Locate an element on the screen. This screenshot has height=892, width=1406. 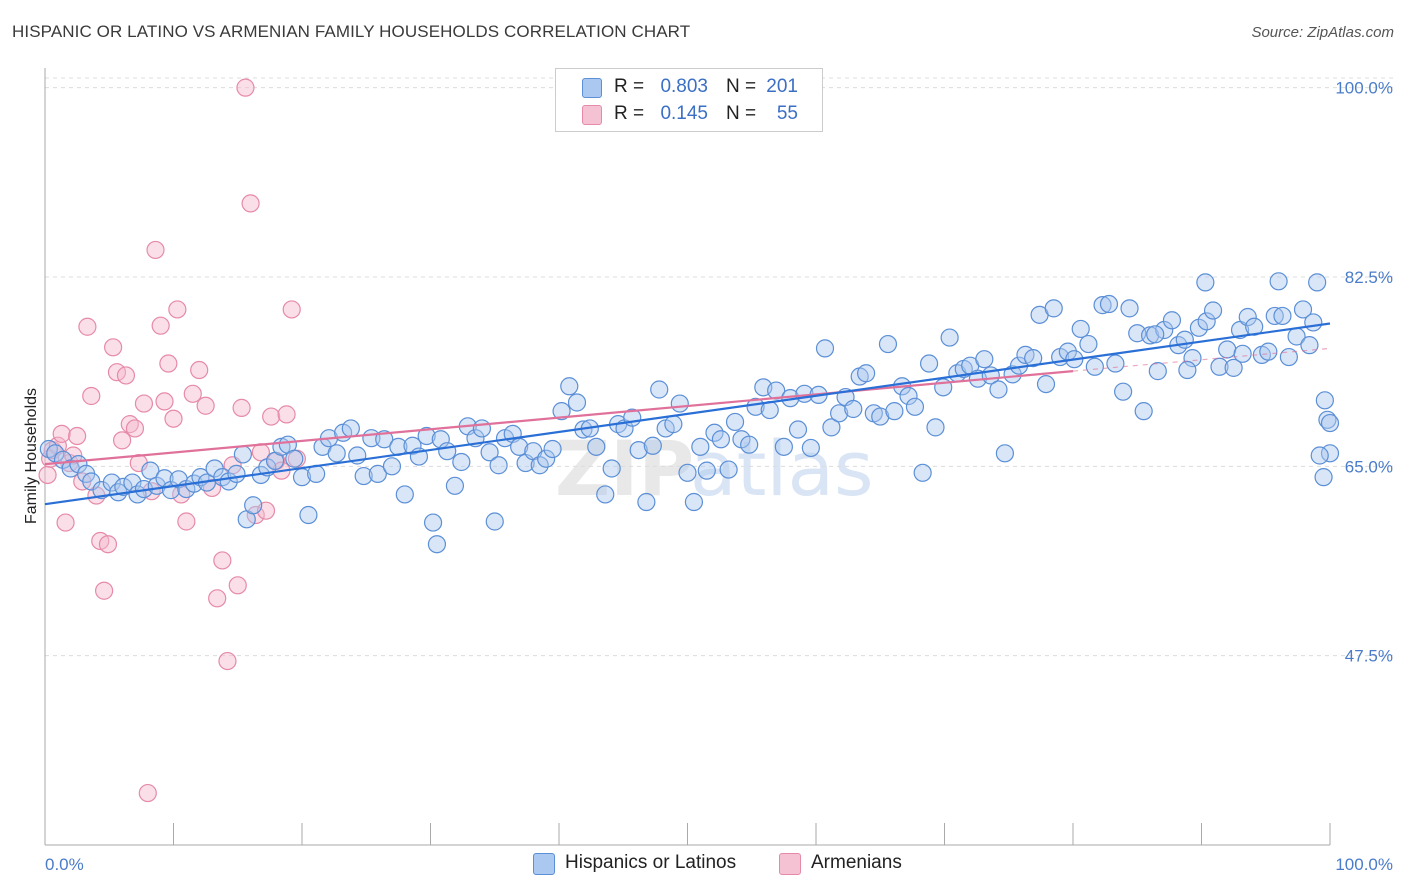
y-axis-label: Family Households is located at coordinates (31, 456).